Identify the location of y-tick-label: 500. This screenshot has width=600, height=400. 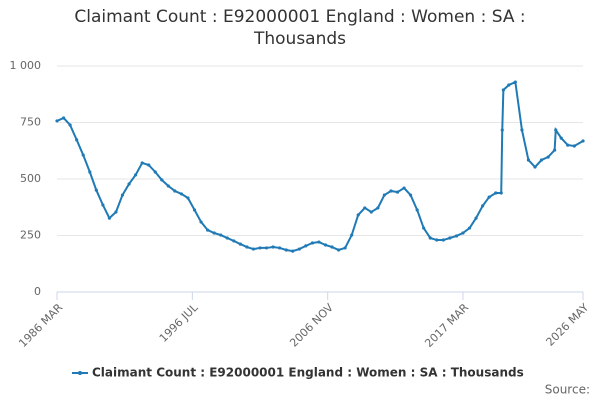
(30, 178).